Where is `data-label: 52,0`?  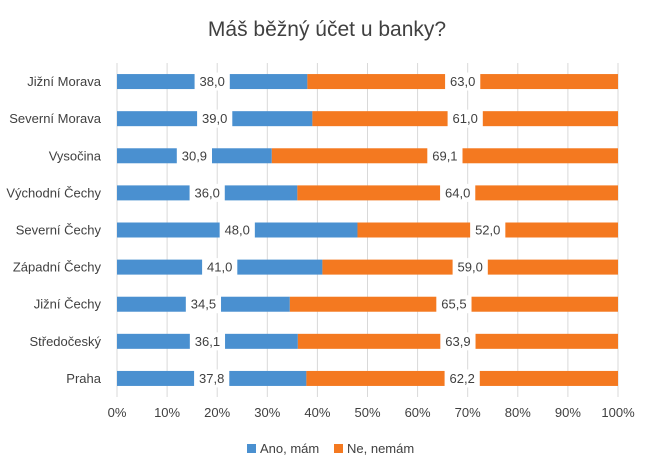 data-label: 52,0 is located at coordinates (487, 230).